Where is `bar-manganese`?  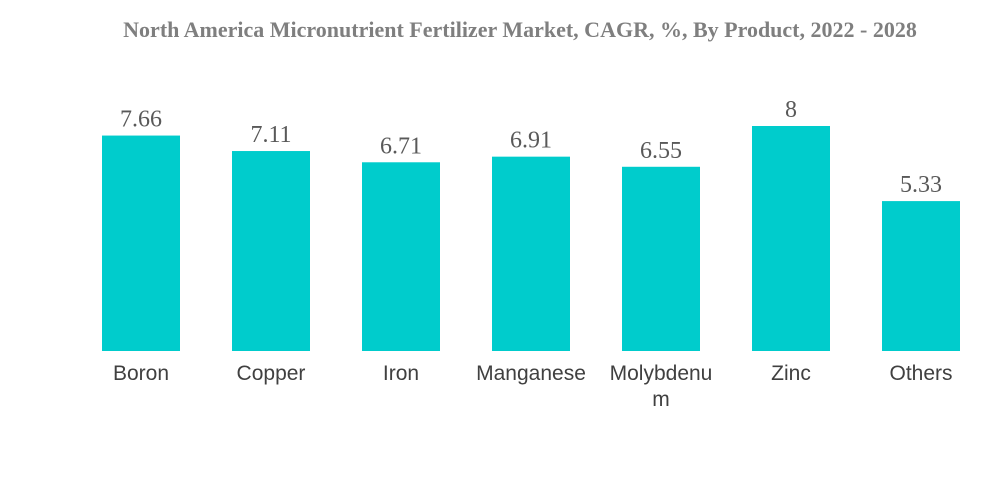 bar-manganese is located at coordinates (531, 253).